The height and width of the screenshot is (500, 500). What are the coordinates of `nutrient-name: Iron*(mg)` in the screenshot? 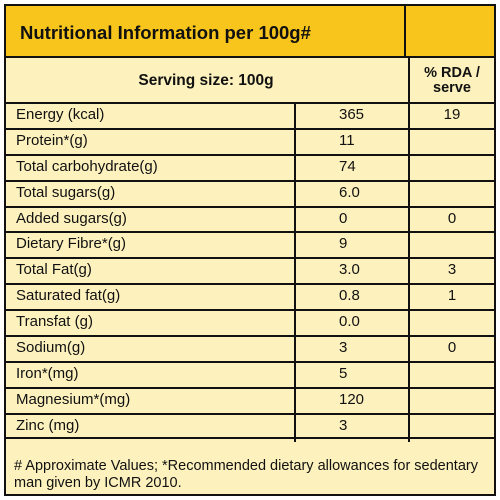 It's located at (47, 373).